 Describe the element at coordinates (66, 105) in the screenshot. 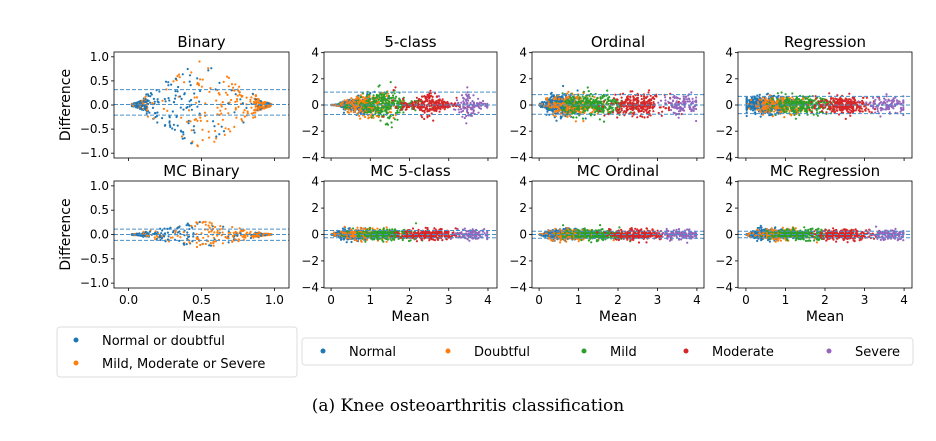

I see `y-axis-label: Difference` at that location.